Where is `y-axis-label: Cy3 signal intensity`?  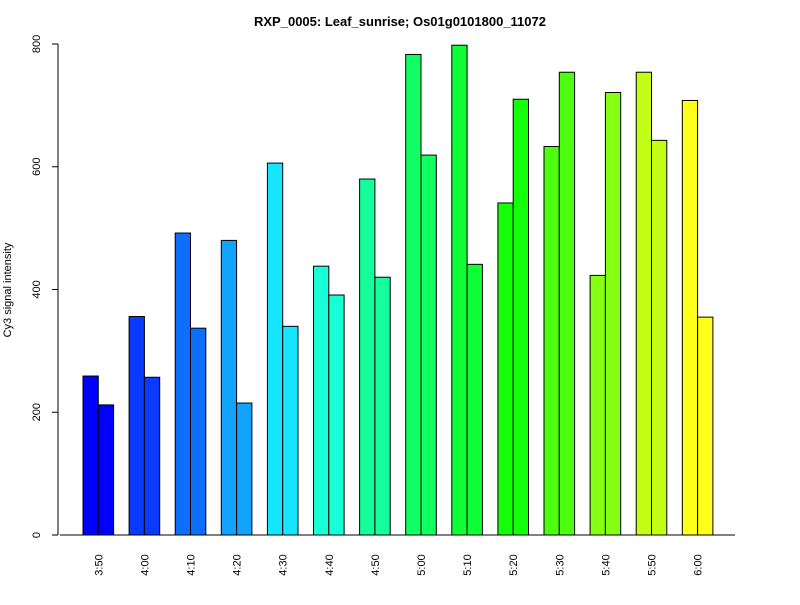
y-axis-label: Cy3 signal intensity is located at coordinates (8, 289).